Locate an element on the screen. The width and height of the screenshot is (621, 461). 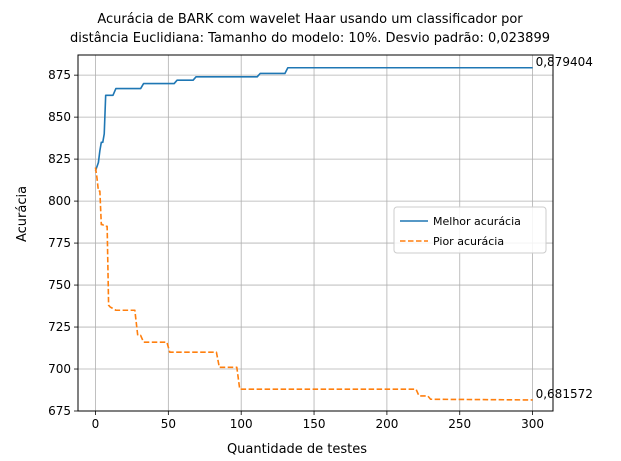
annotations: 0,879404 0,681572 is located at coordinates (564, 228).